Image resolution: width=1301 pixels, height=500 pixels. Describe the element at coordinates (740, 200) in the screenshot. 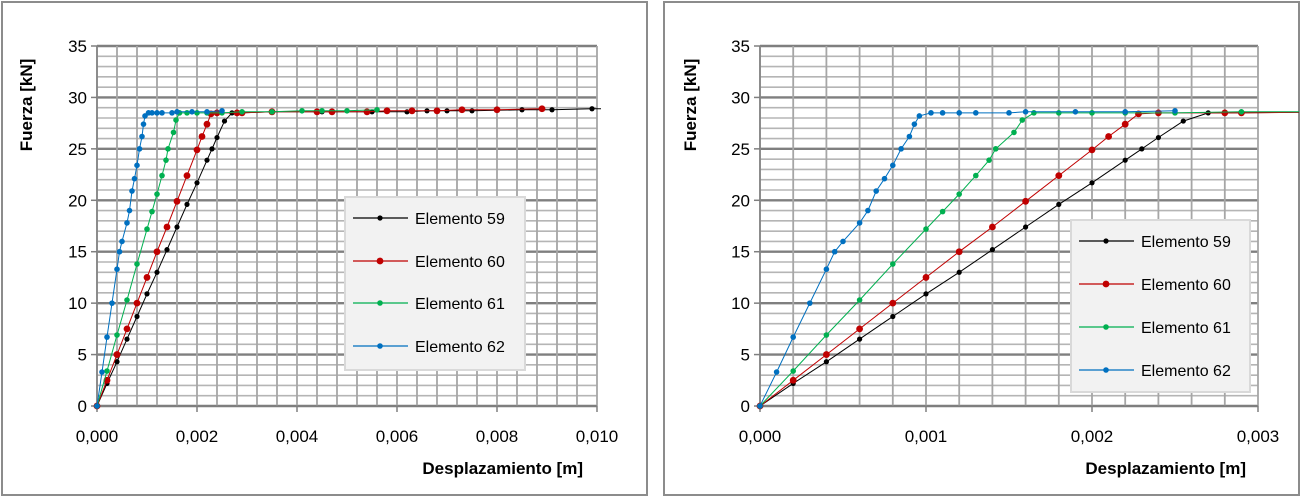

I see `y-tick-label: 20` at that location.